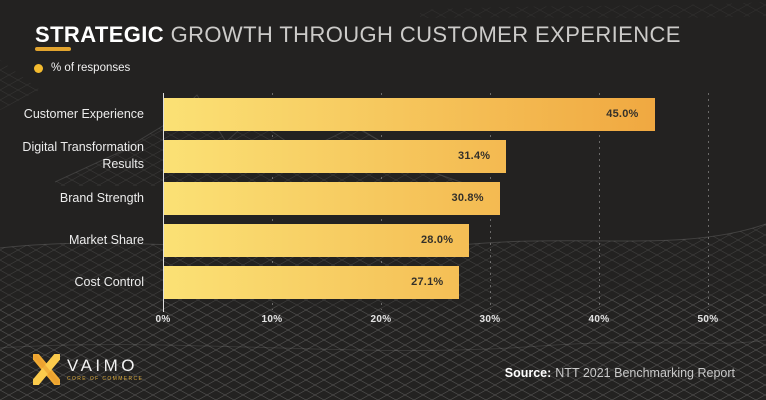  Describe the element at coordinates (83, 155) in the screenshot. I see `category-label: Digital Transformation Results` at that location.